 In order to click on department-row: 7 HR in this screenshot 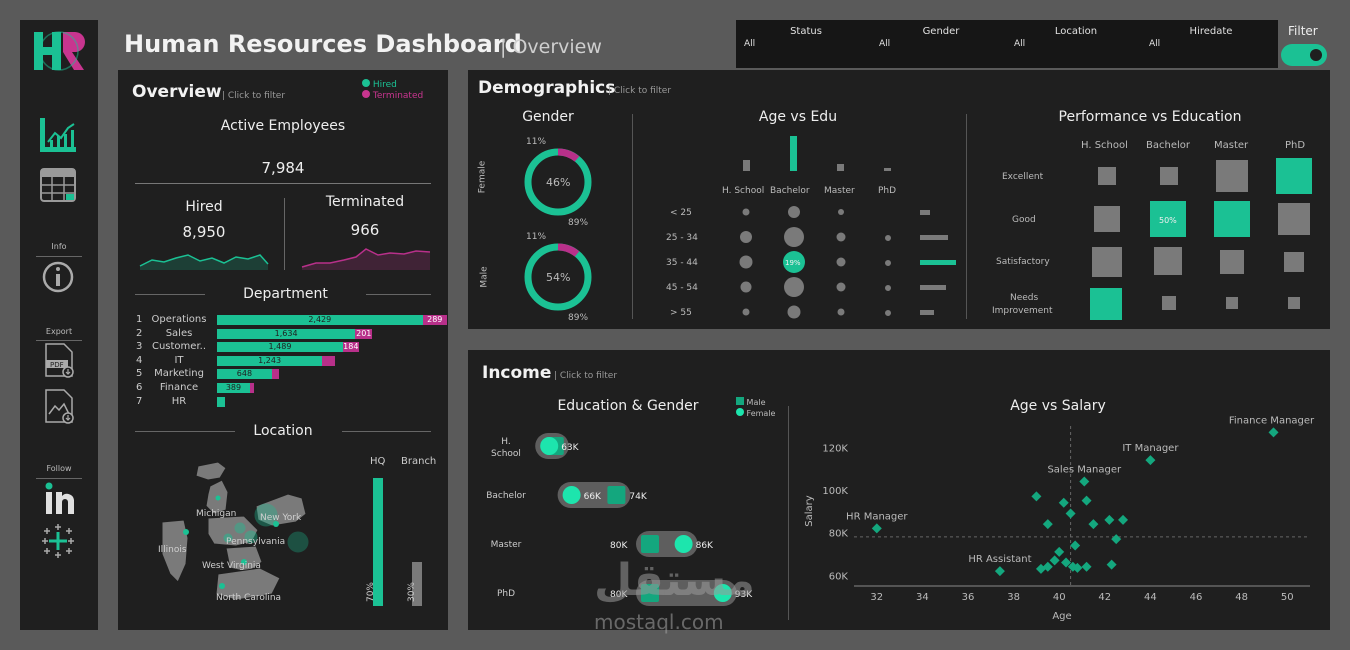, I will do `click(283, 402)`.